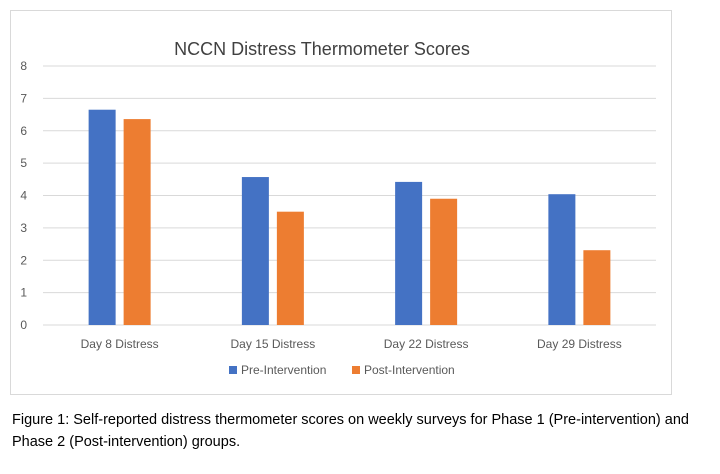  What do you see at coordinates (579, 344) in the screenshot?
I see `x-category-label: Day 29 Distress` at bounding box center [579, 344].